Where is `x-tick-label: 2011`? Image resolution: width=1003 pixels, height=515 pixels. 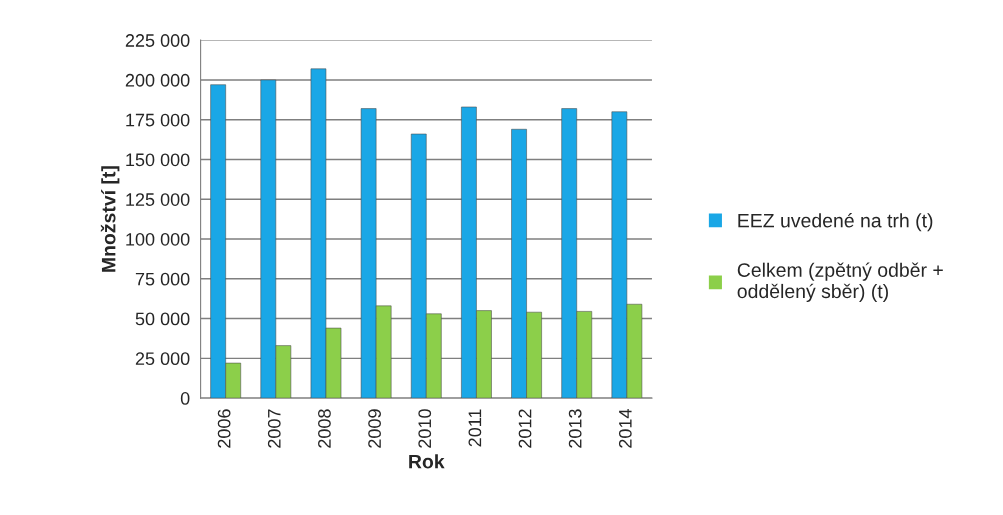 x-tick-label: 2011 is located at coordinates (475, 428).